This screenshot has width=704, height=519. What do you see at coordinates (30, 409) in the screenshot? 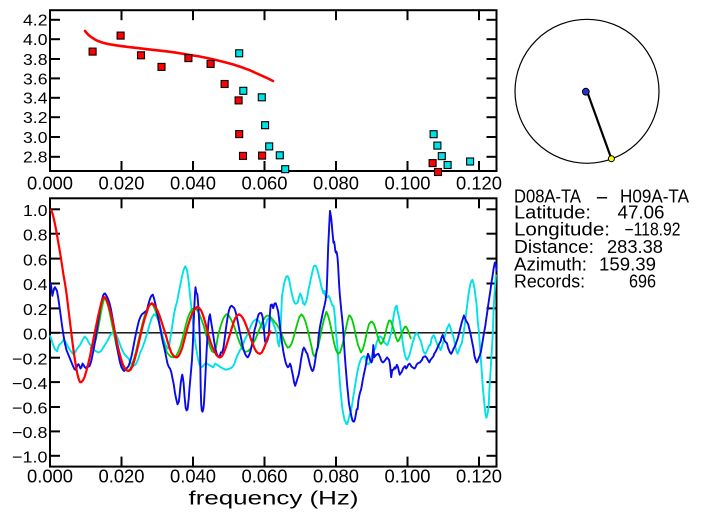
I see `svg-text: −0.6` at bounding box center [30, 409].